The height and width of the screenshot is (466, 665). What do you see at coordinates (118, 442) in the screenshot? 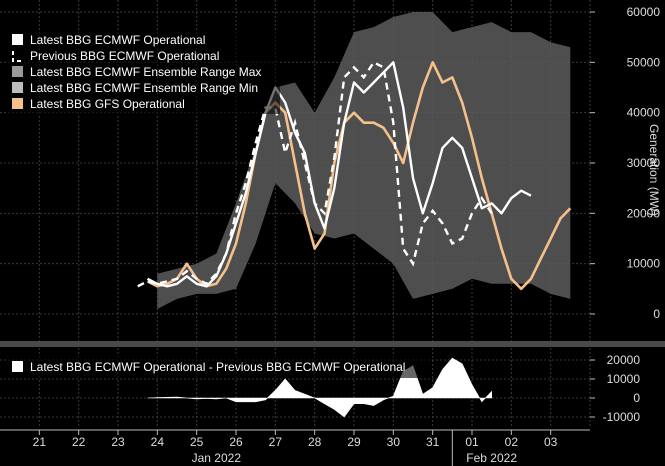
I see `x-tick-label: 23` at bounding box center [118, 442].